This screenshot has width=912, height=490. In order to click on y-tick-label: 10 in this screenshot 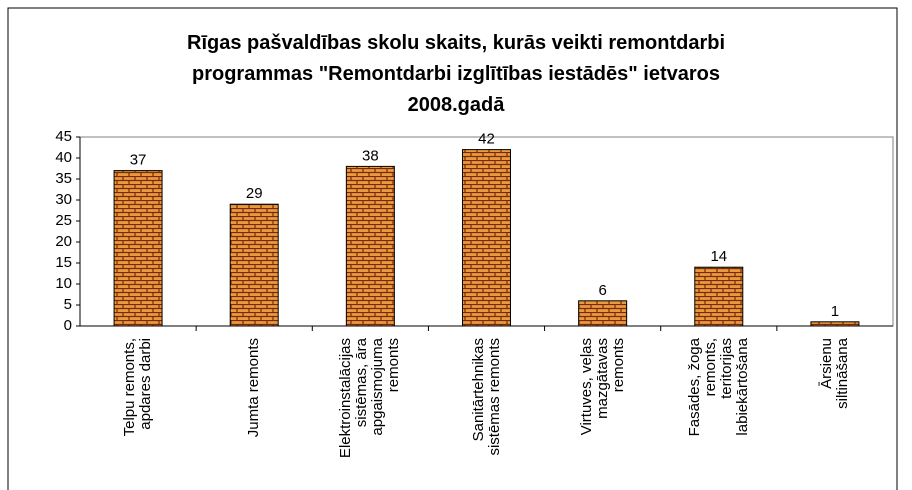, I will do `click(63, 283)`.